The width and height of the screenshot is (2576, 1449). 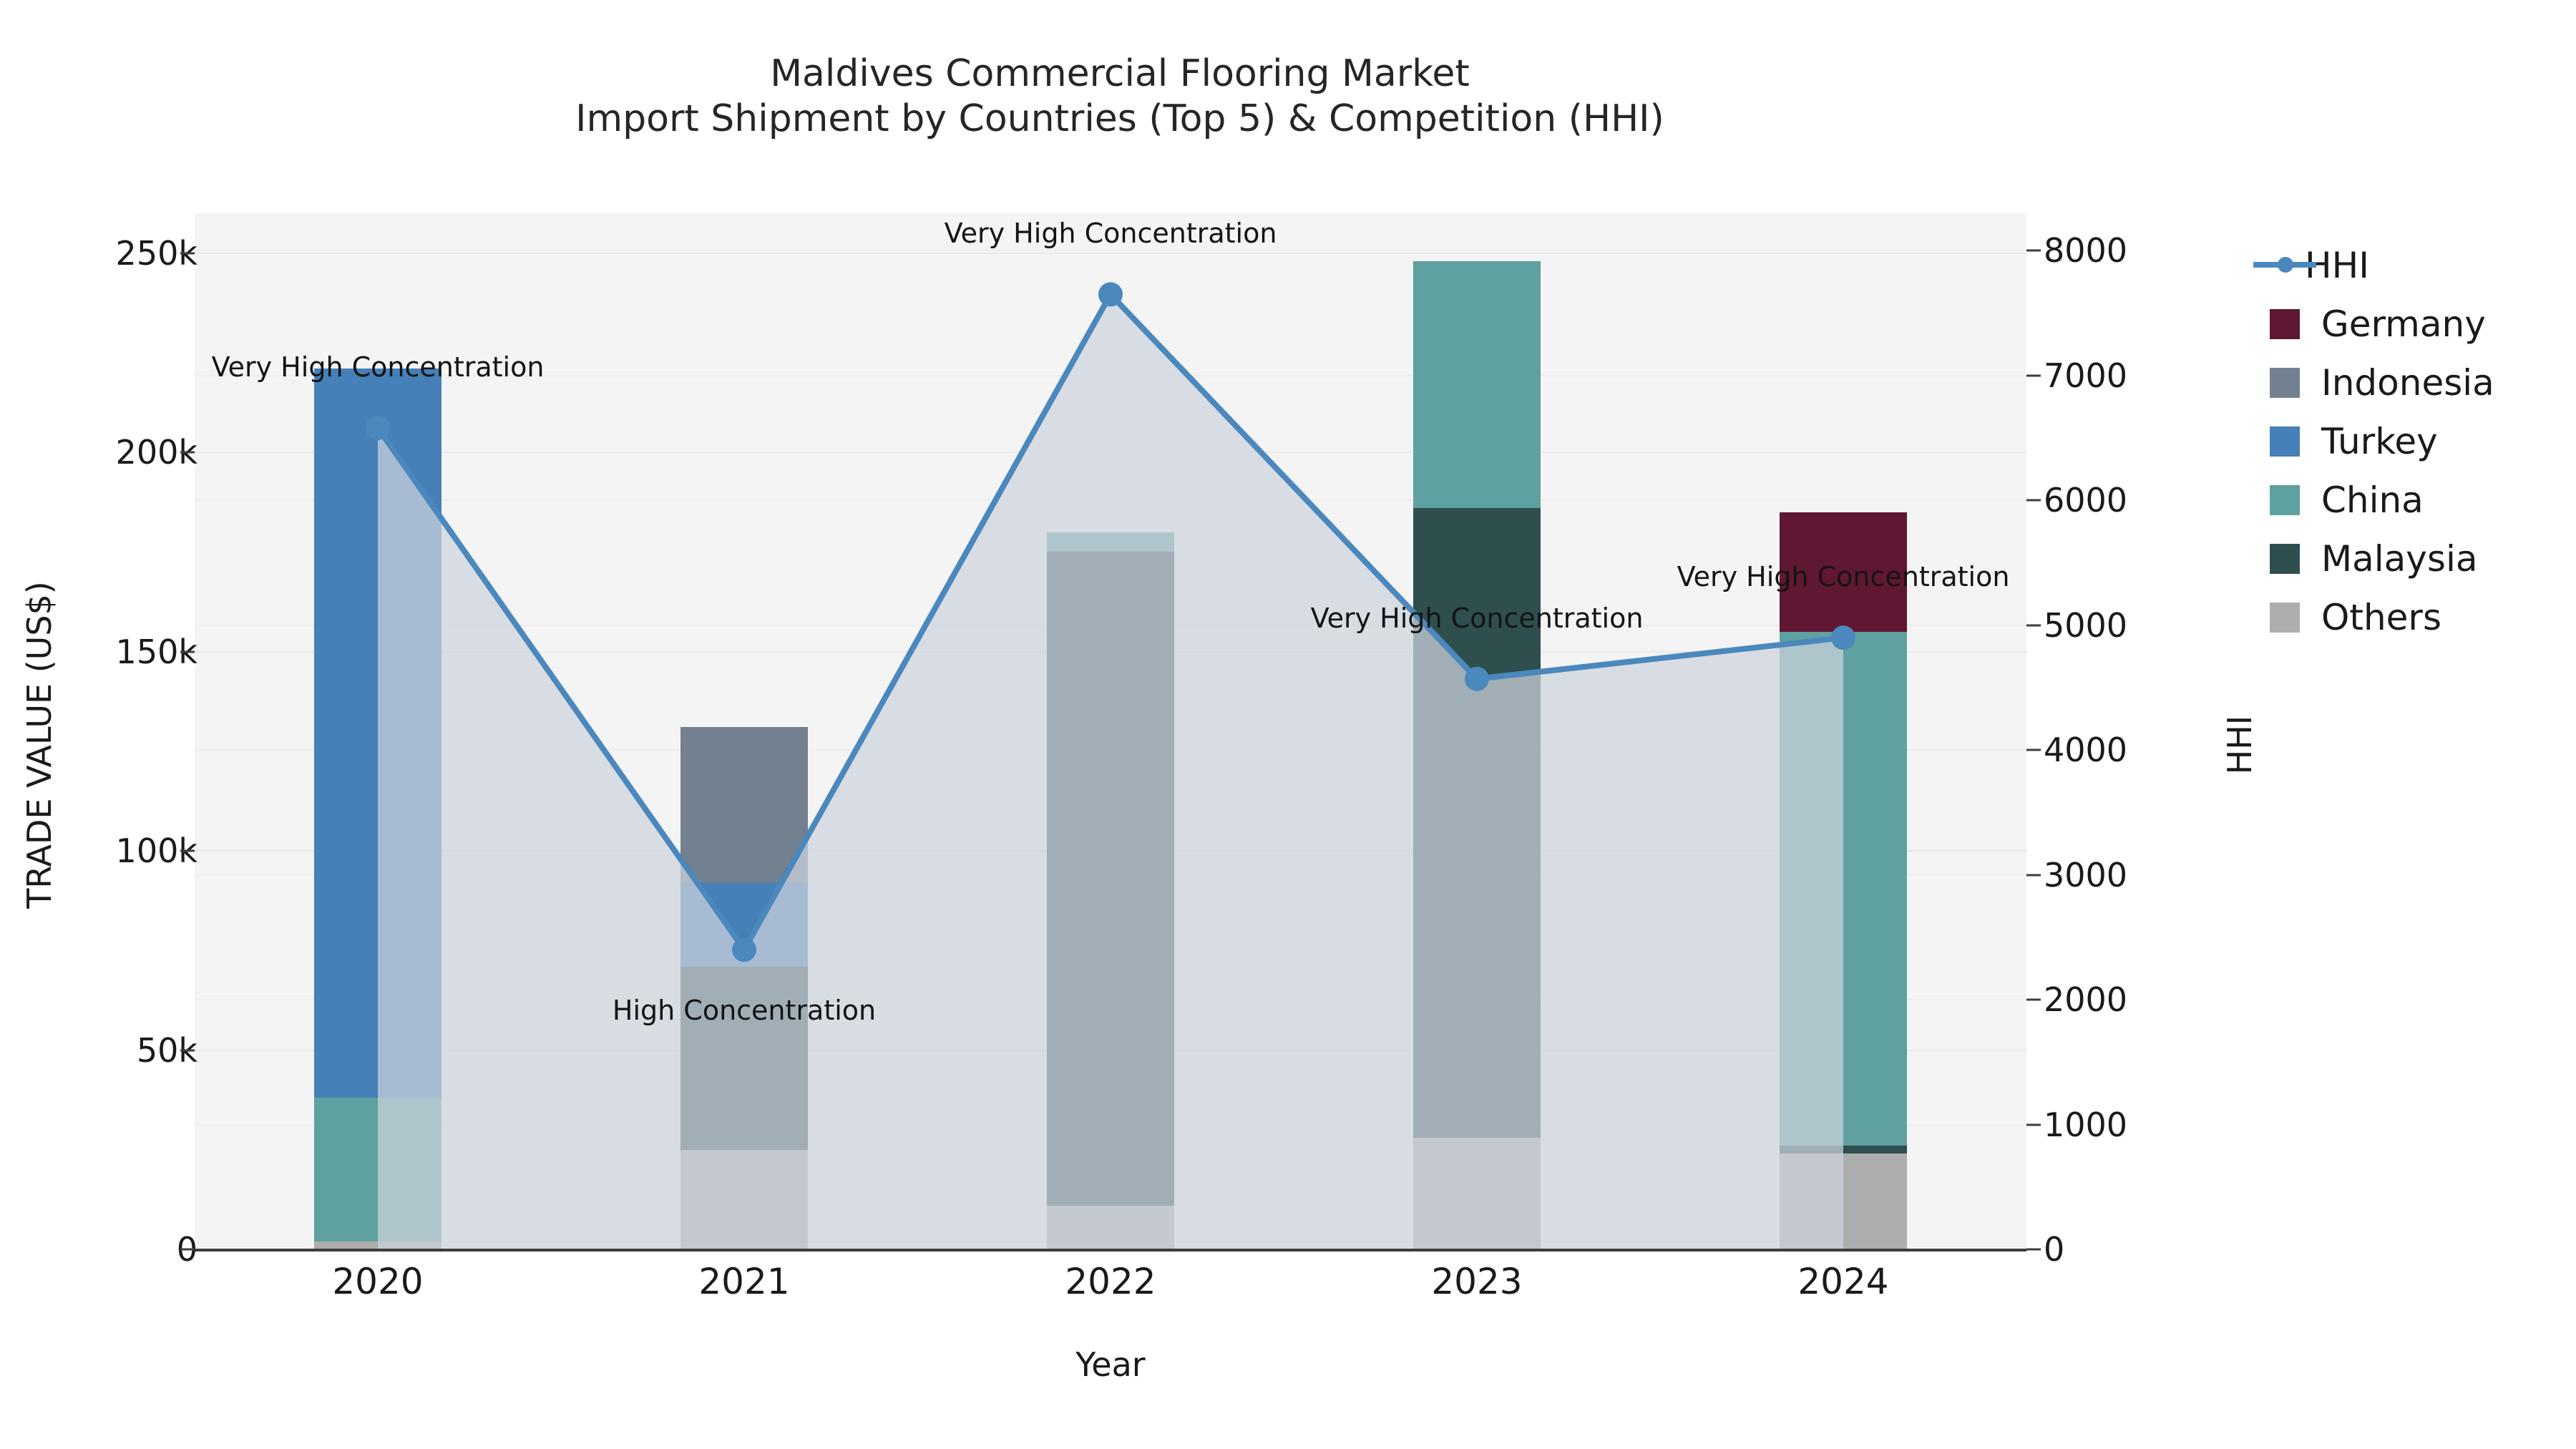 What do you see at coordinates (2284, 265) in the screenshot?
I see `legend-line-icon` at bounding box center [2284, 265].